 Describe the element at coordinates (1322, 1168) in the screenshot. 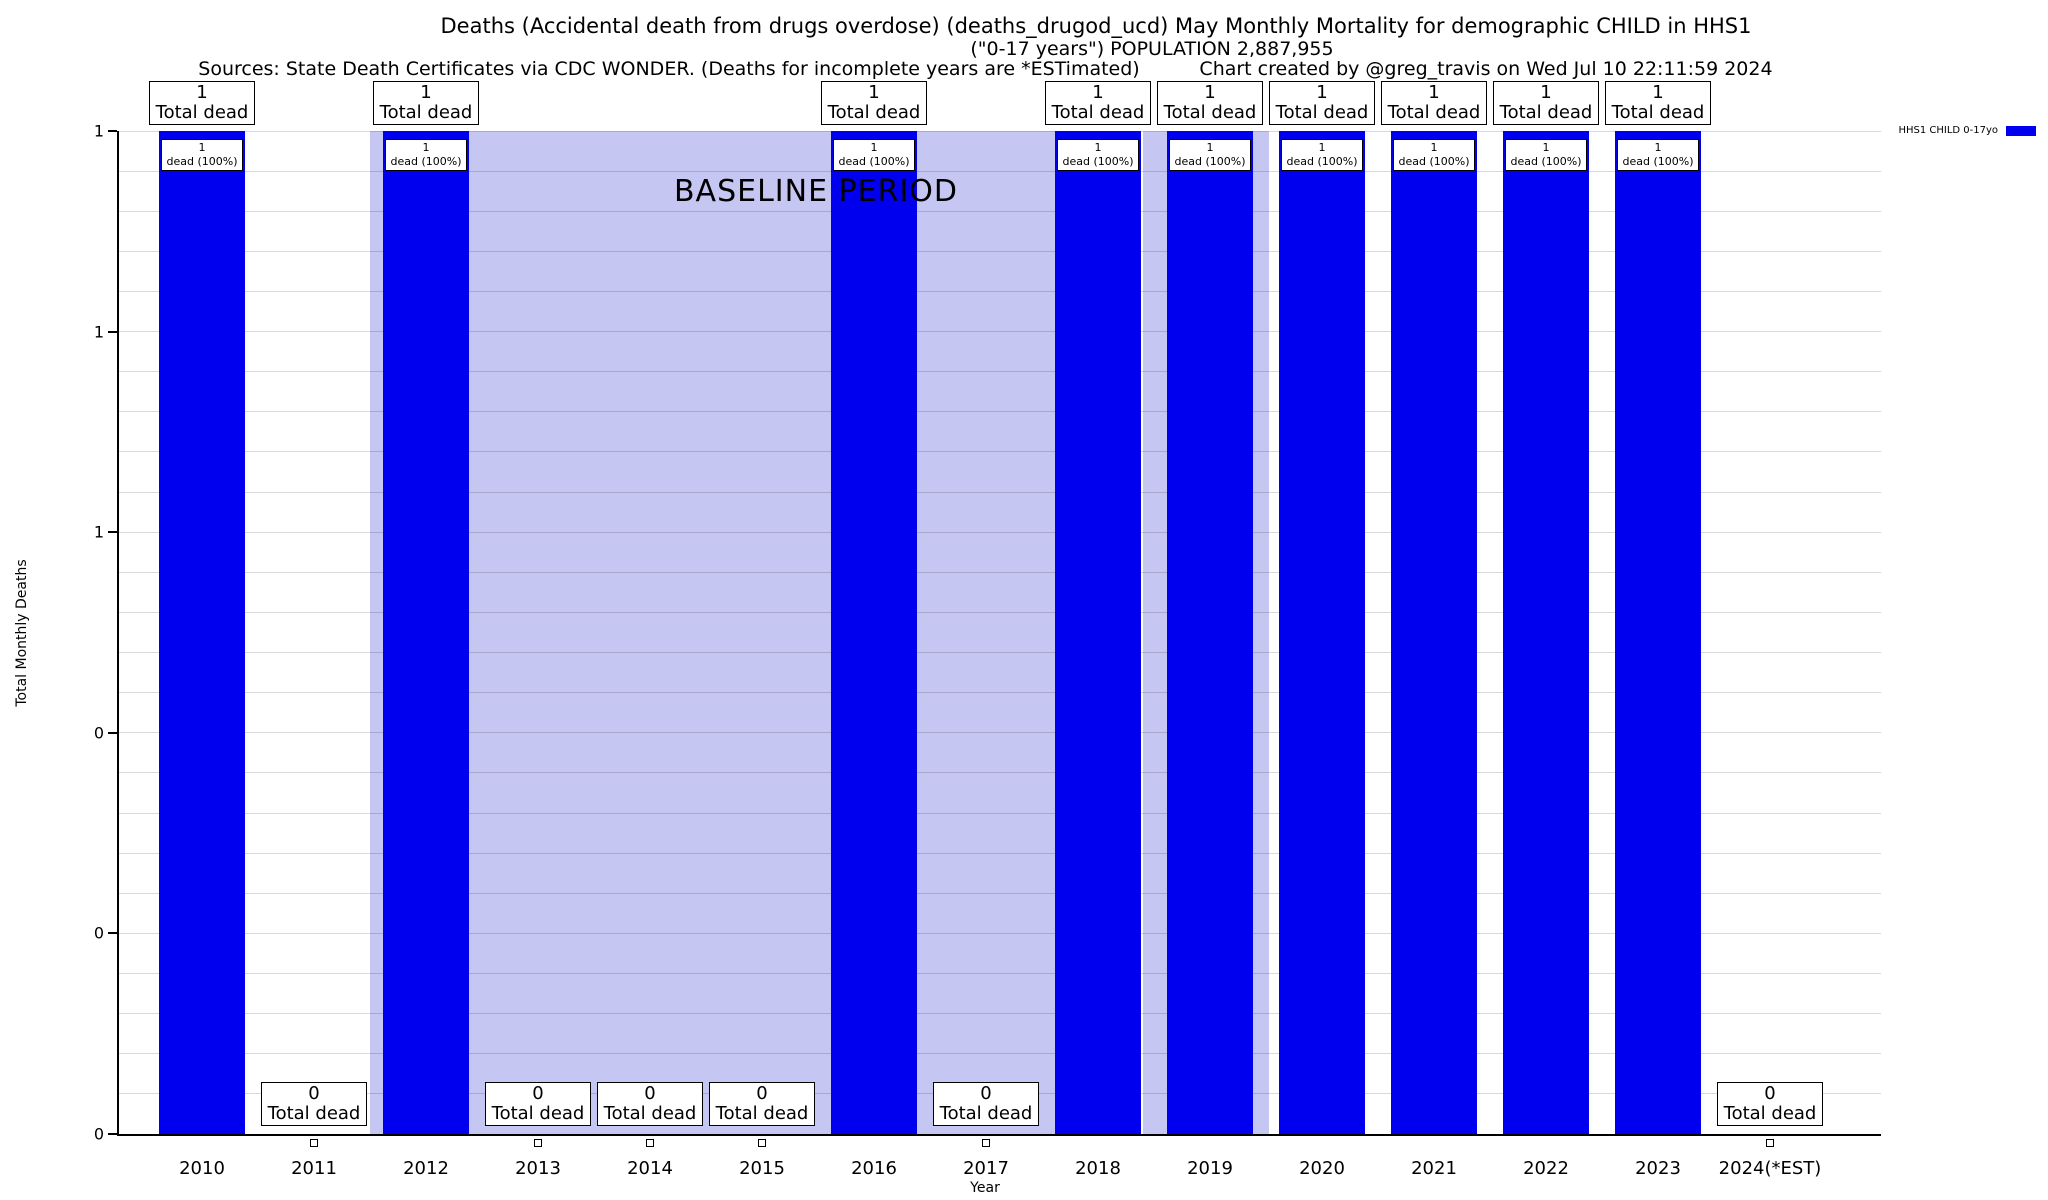

I see `x-tick-label: 2020` at that location.